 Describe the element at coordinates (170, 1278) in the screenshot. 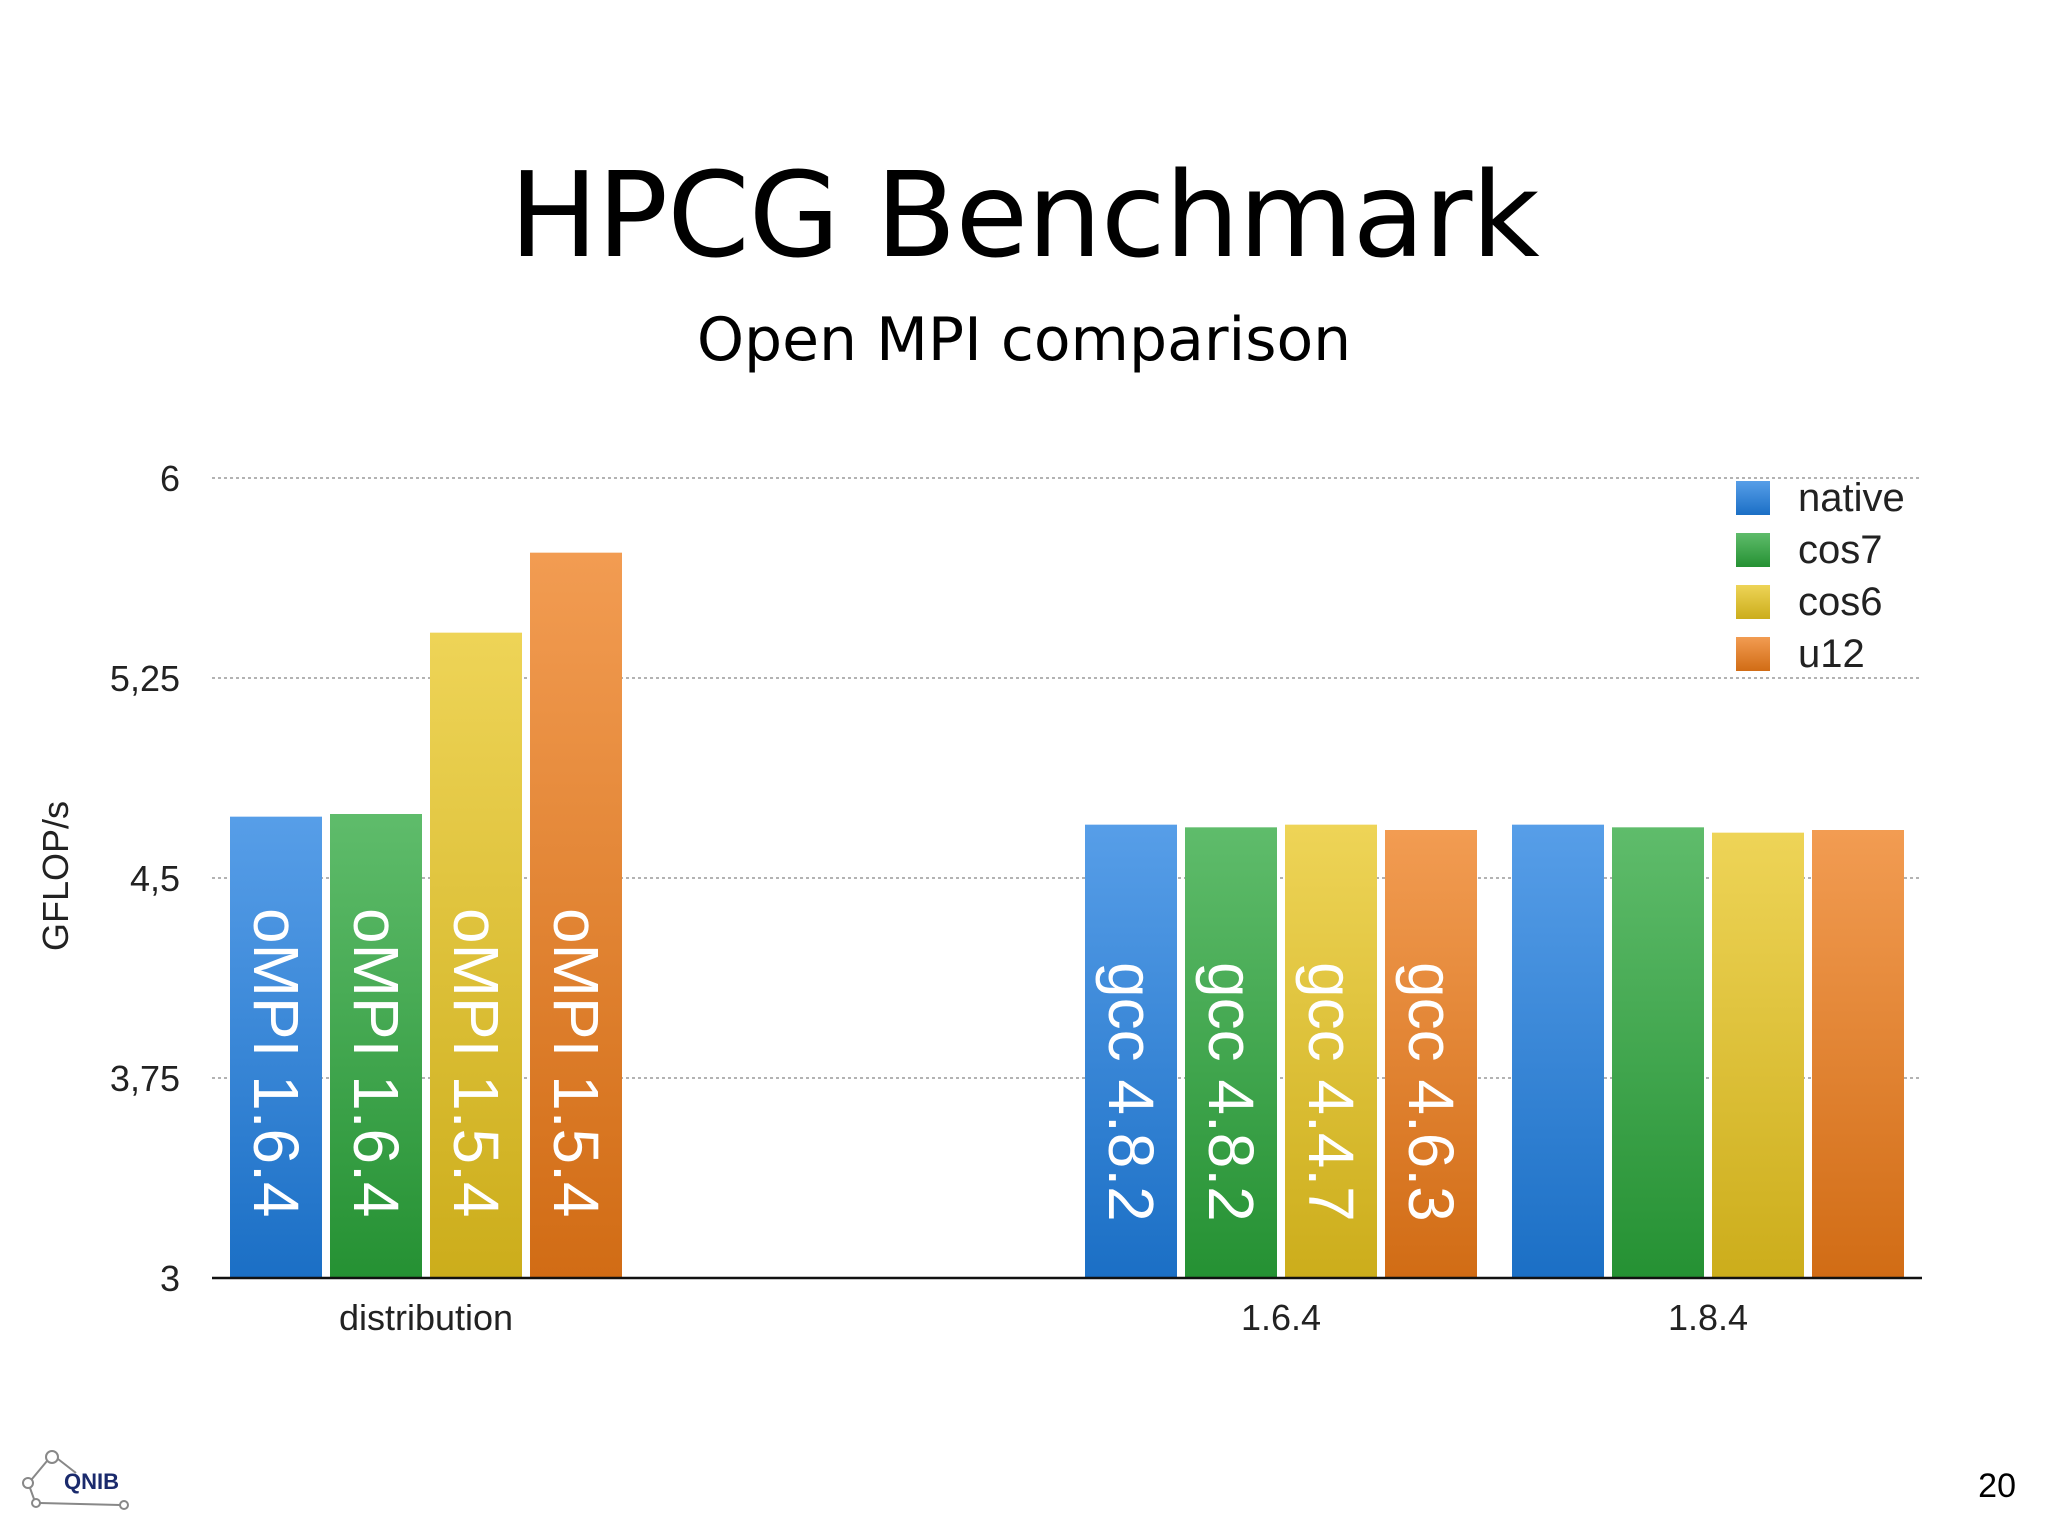

I see `y-tick-label: 3` at that location.